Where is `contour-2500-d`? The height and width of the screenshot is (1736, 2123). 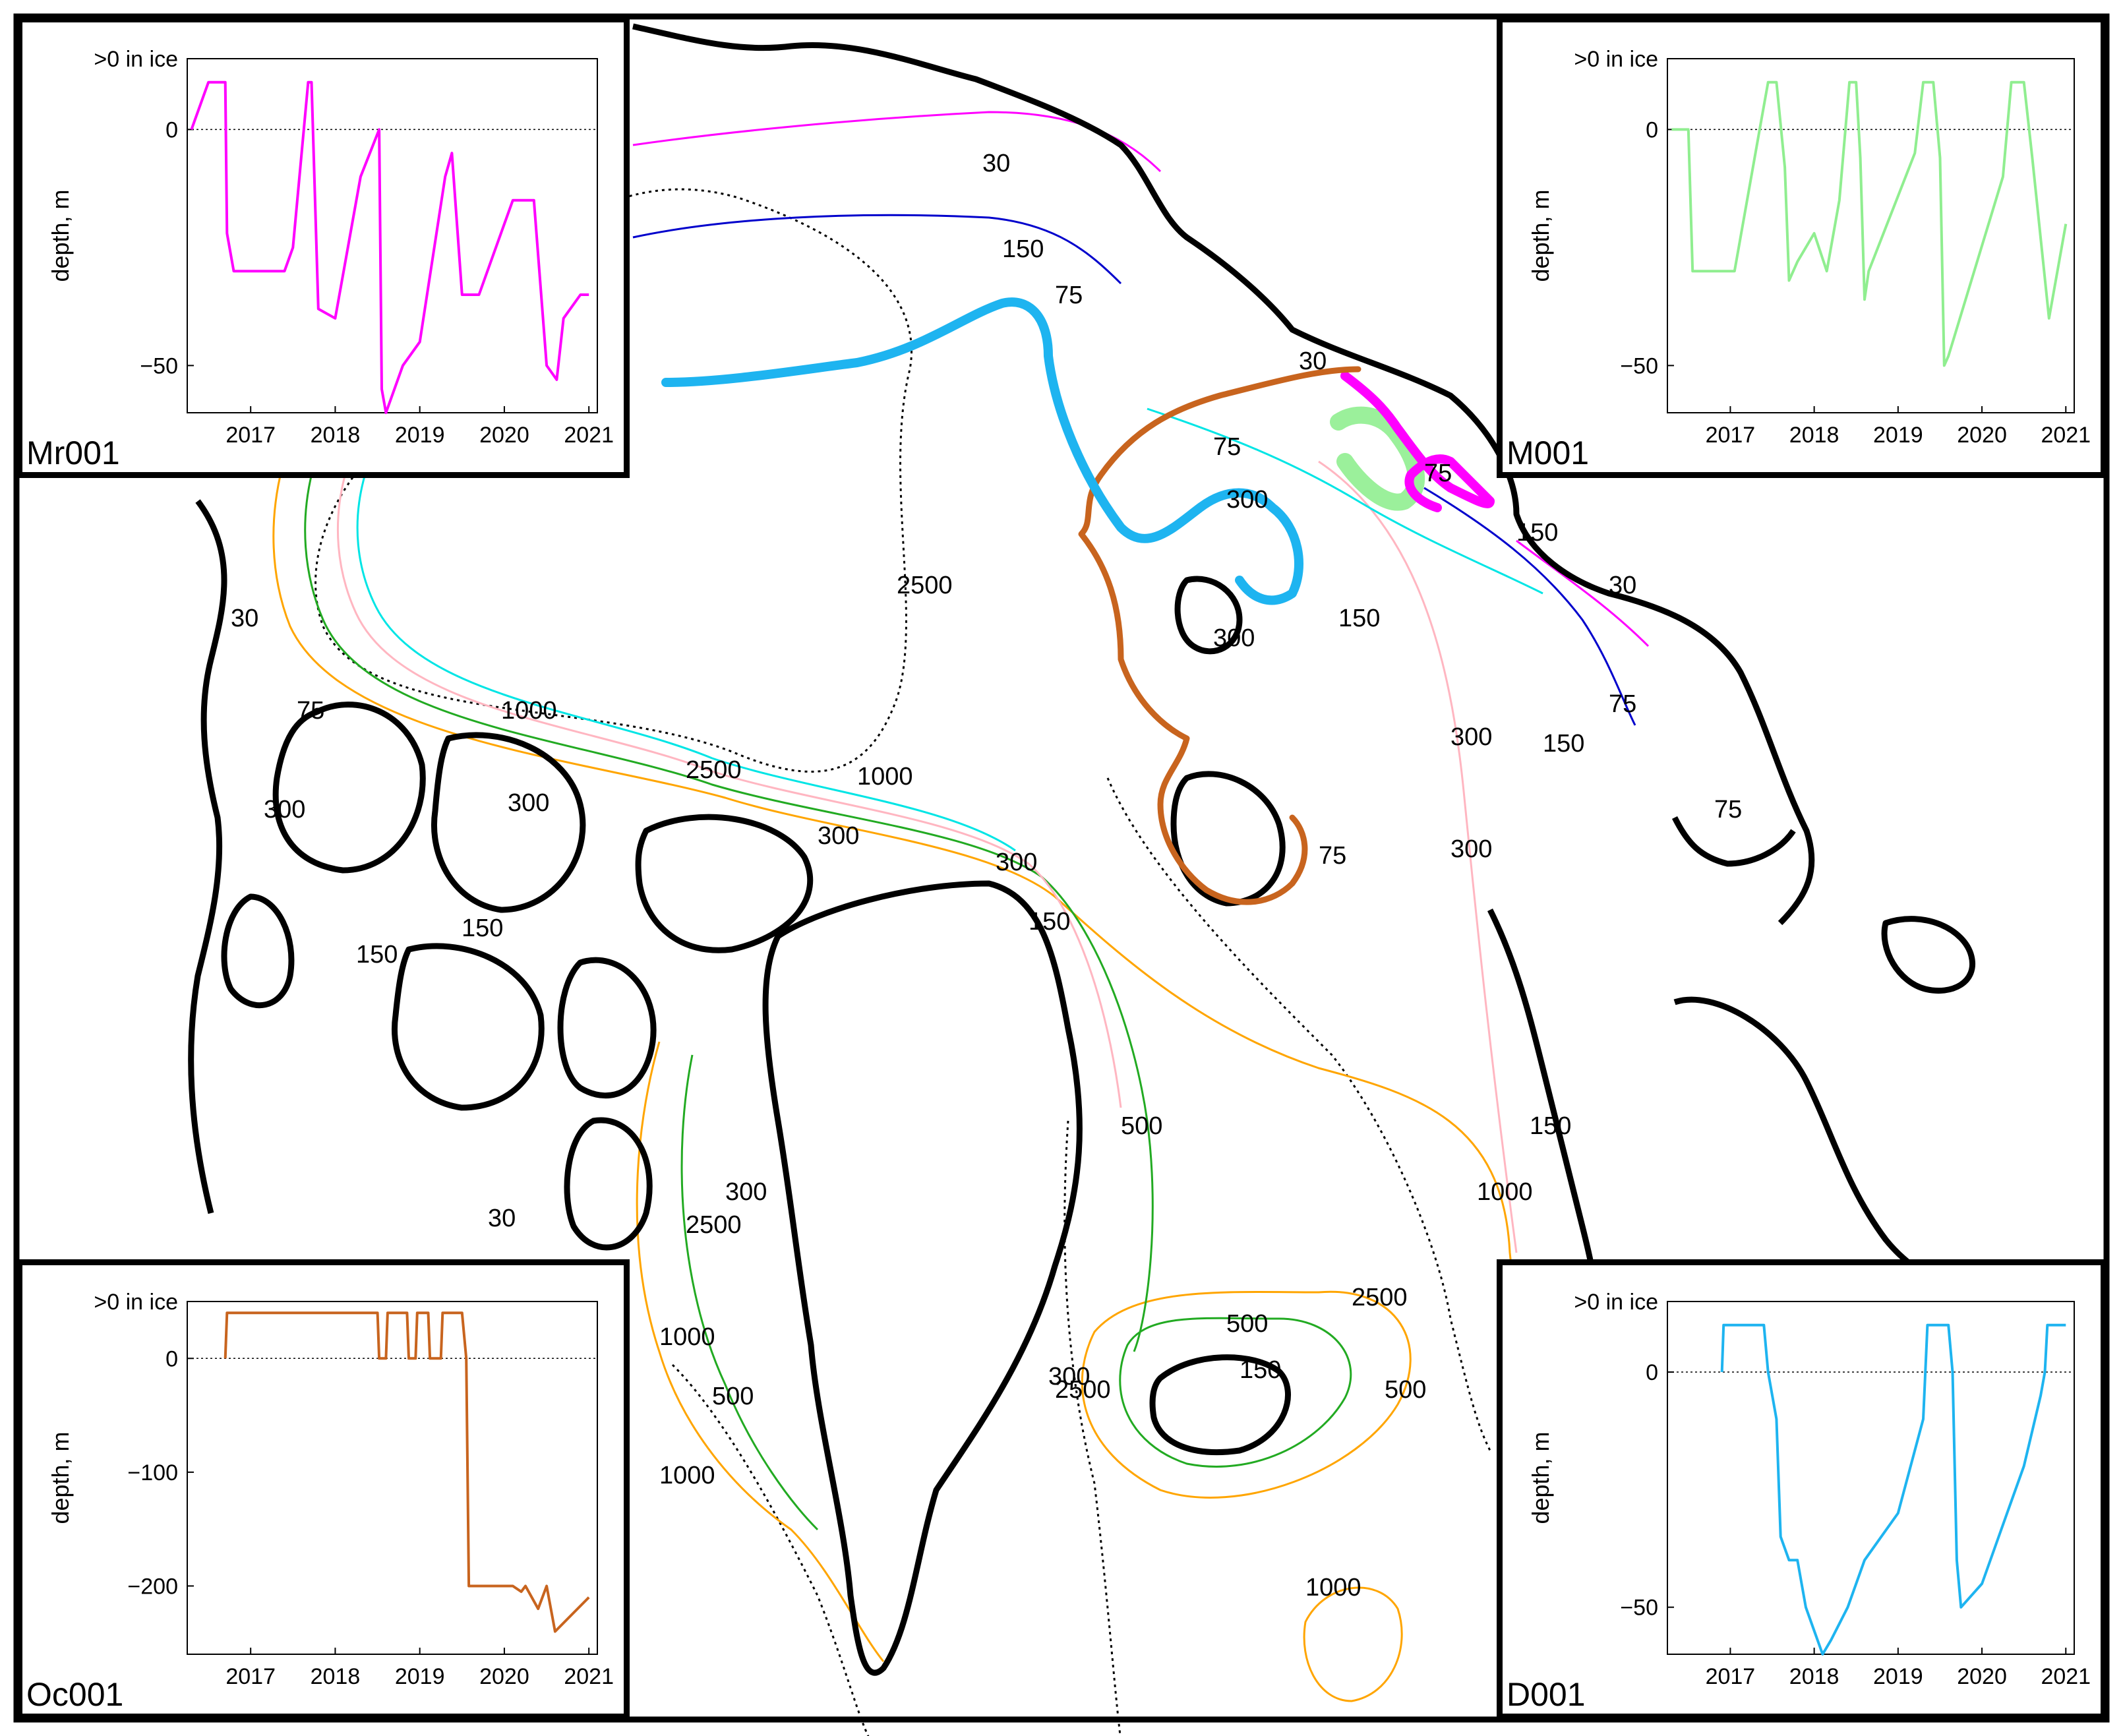
contour-2500-d is located at coordinates (1092, 1428).